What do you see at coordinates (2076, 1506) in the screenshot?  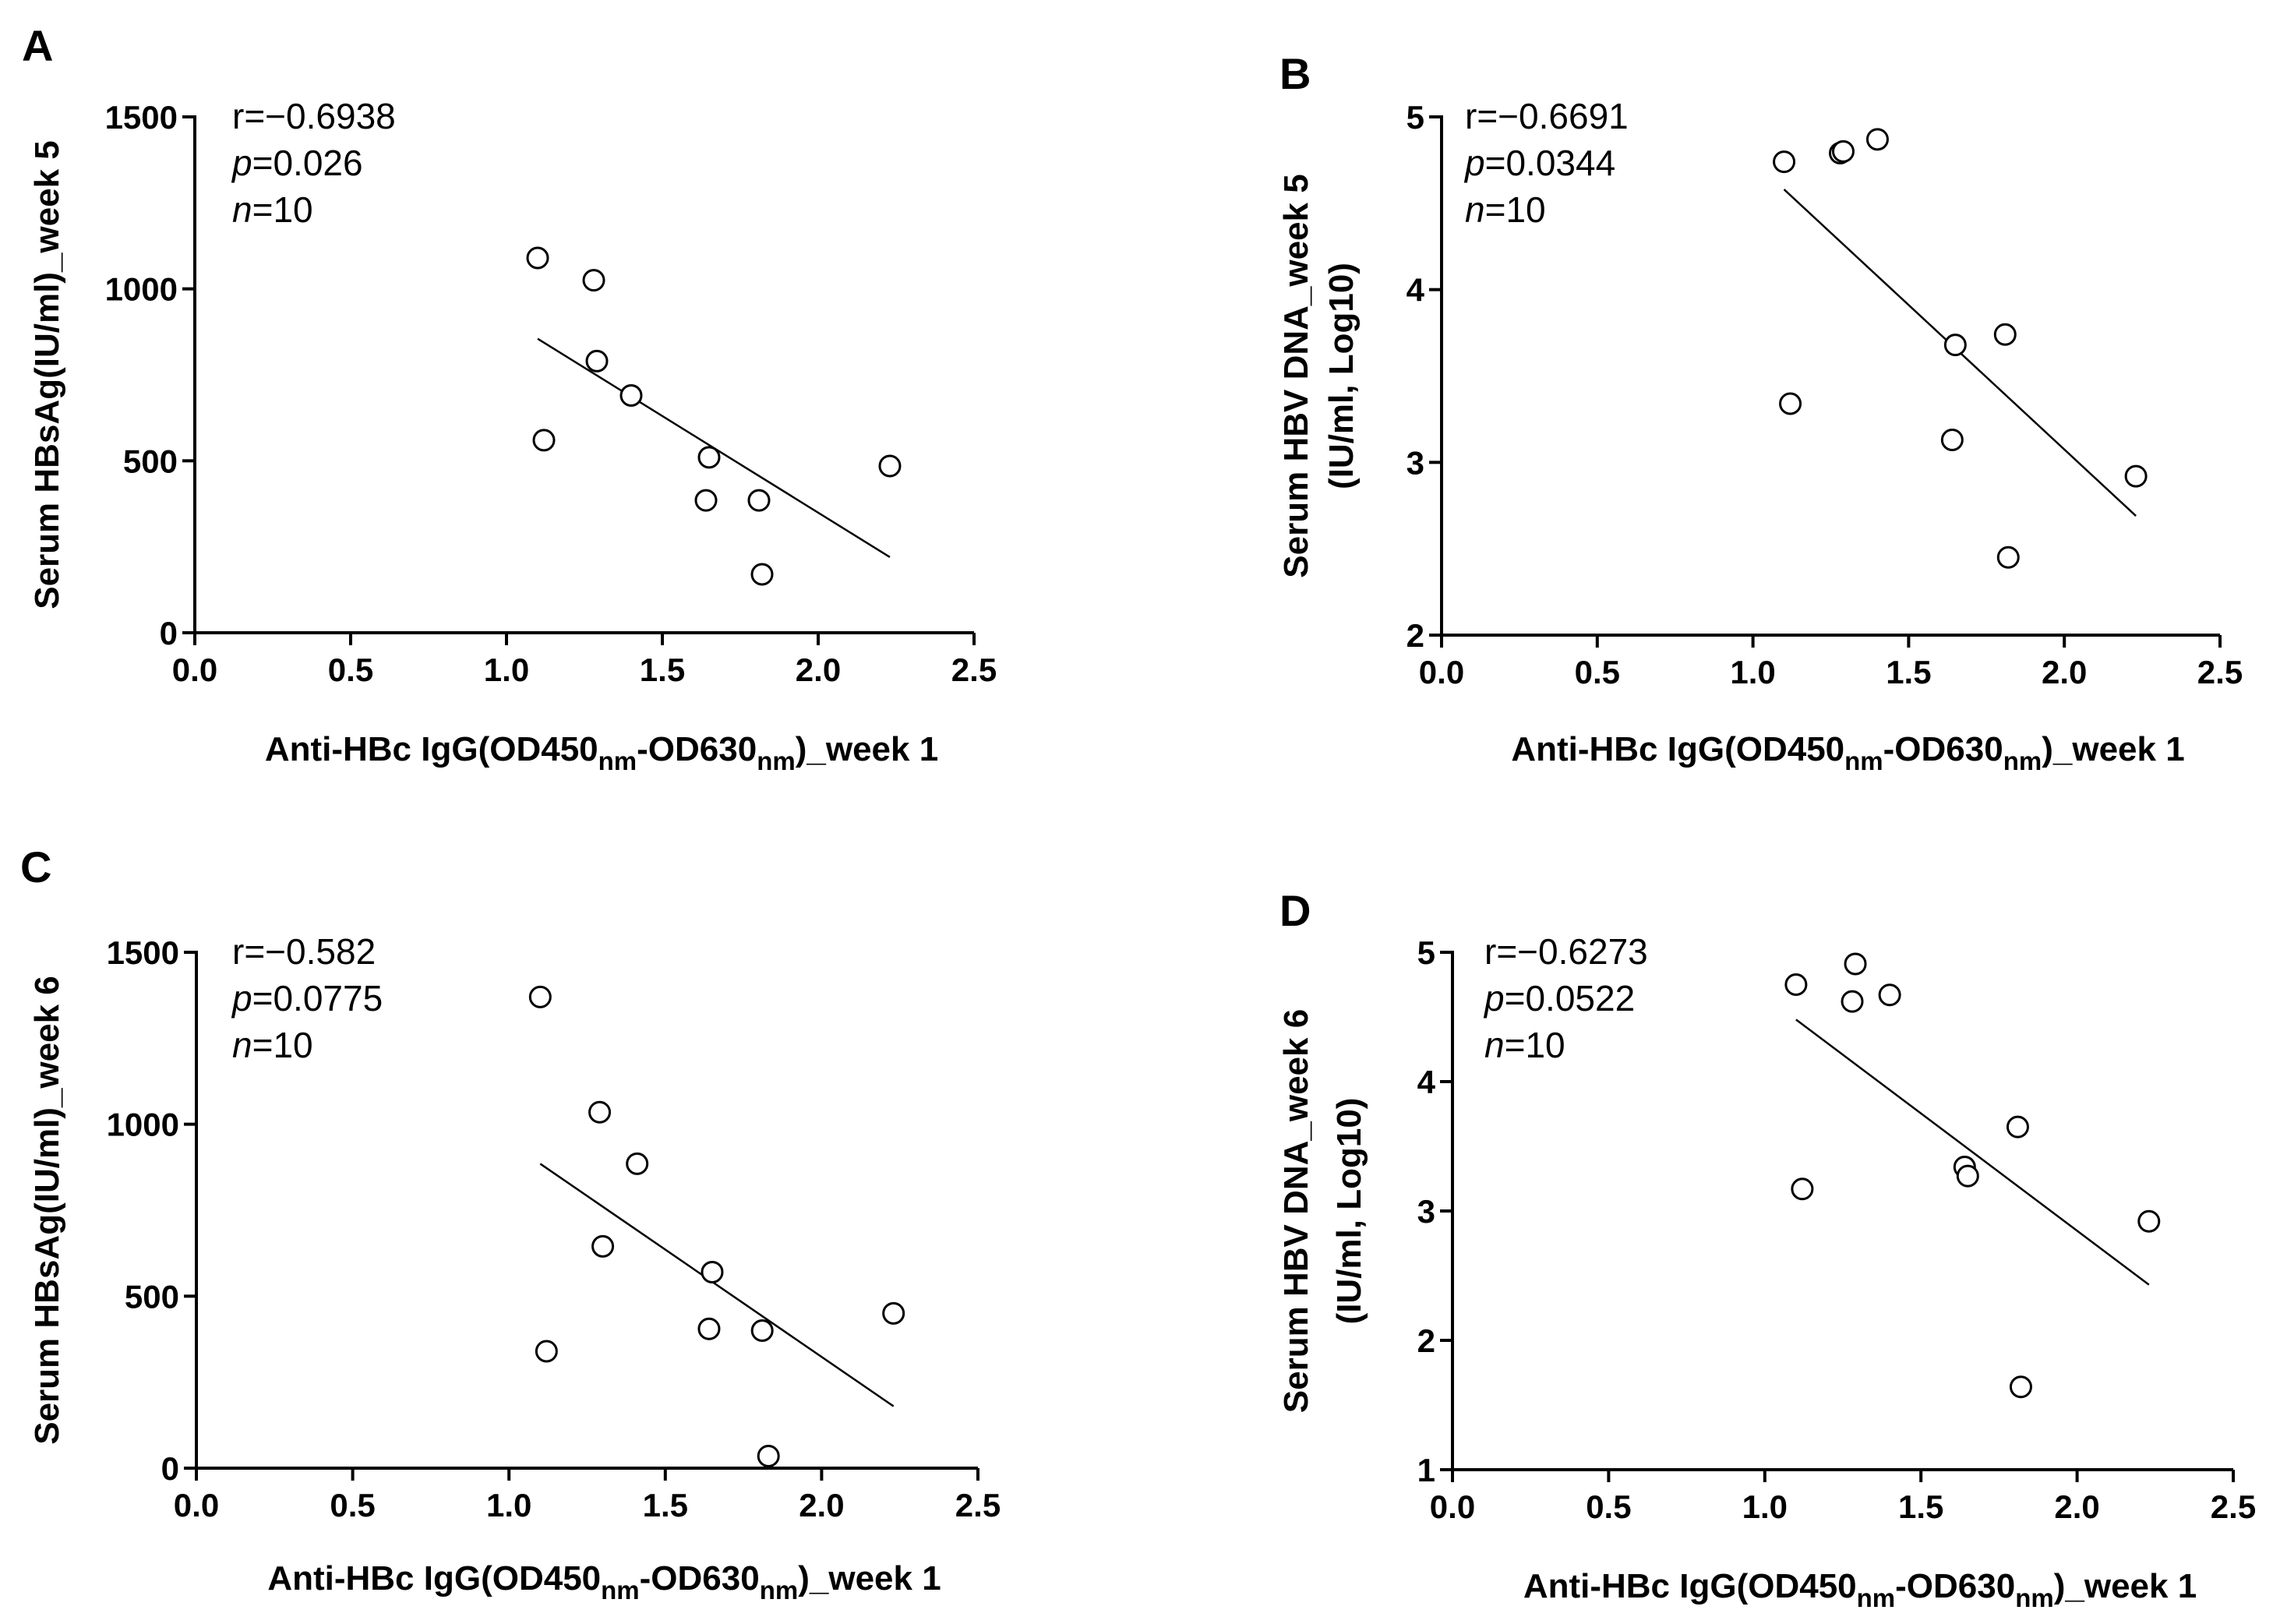 I see `x-tick-label: 2.0` at bounding box center [2076, 1506].